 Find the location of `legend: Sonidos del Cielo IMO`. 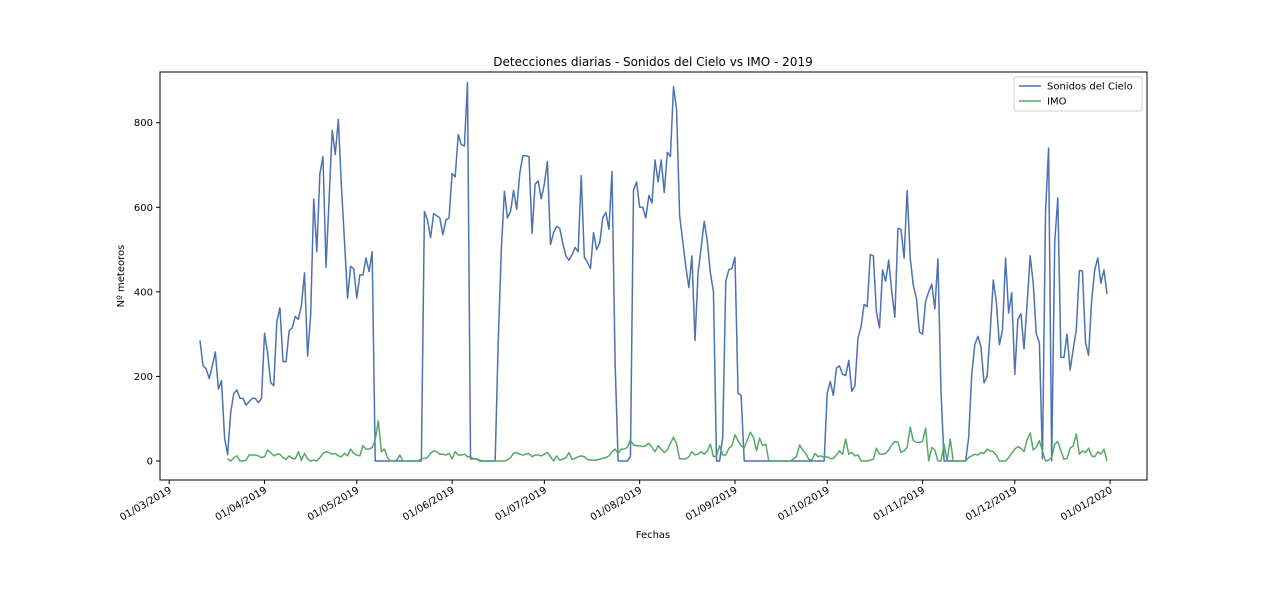

legend: Sonidos del Cielo IMO is located at coordinates (1078, 94).